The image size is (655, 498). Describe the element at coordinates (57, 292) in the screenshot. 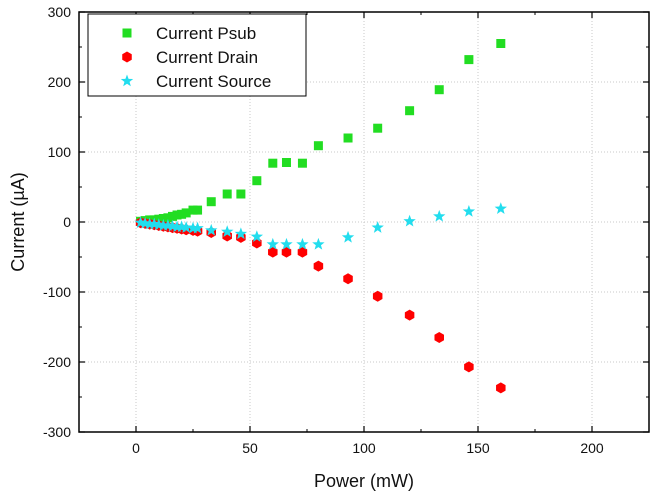

I see `y-tick-label: -100` at that location.